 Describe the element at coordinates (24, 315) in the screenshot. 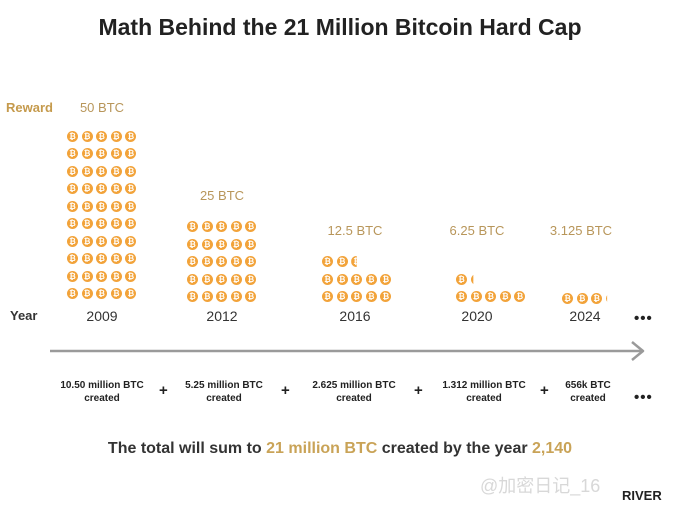

I see `year-row-label: Year` at that location.